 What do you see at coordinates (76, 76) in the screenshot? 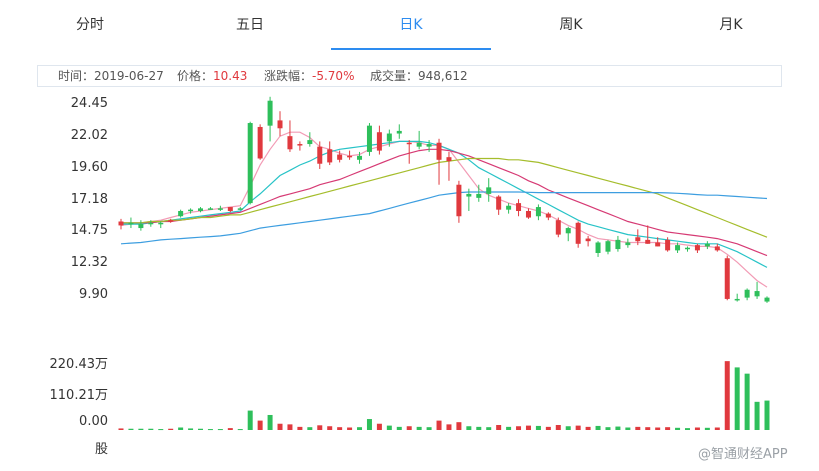
I see `info-time-label: 时间：` at bounding box center [76, 76].